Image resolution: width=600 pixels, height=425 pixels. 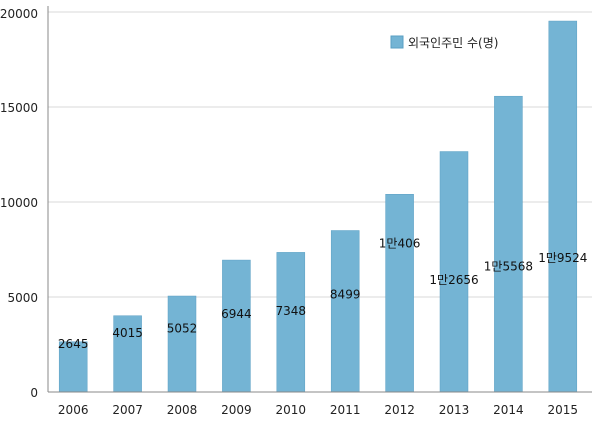 I want to click on x-tick-label: 2013, so click(x=454, y=410).